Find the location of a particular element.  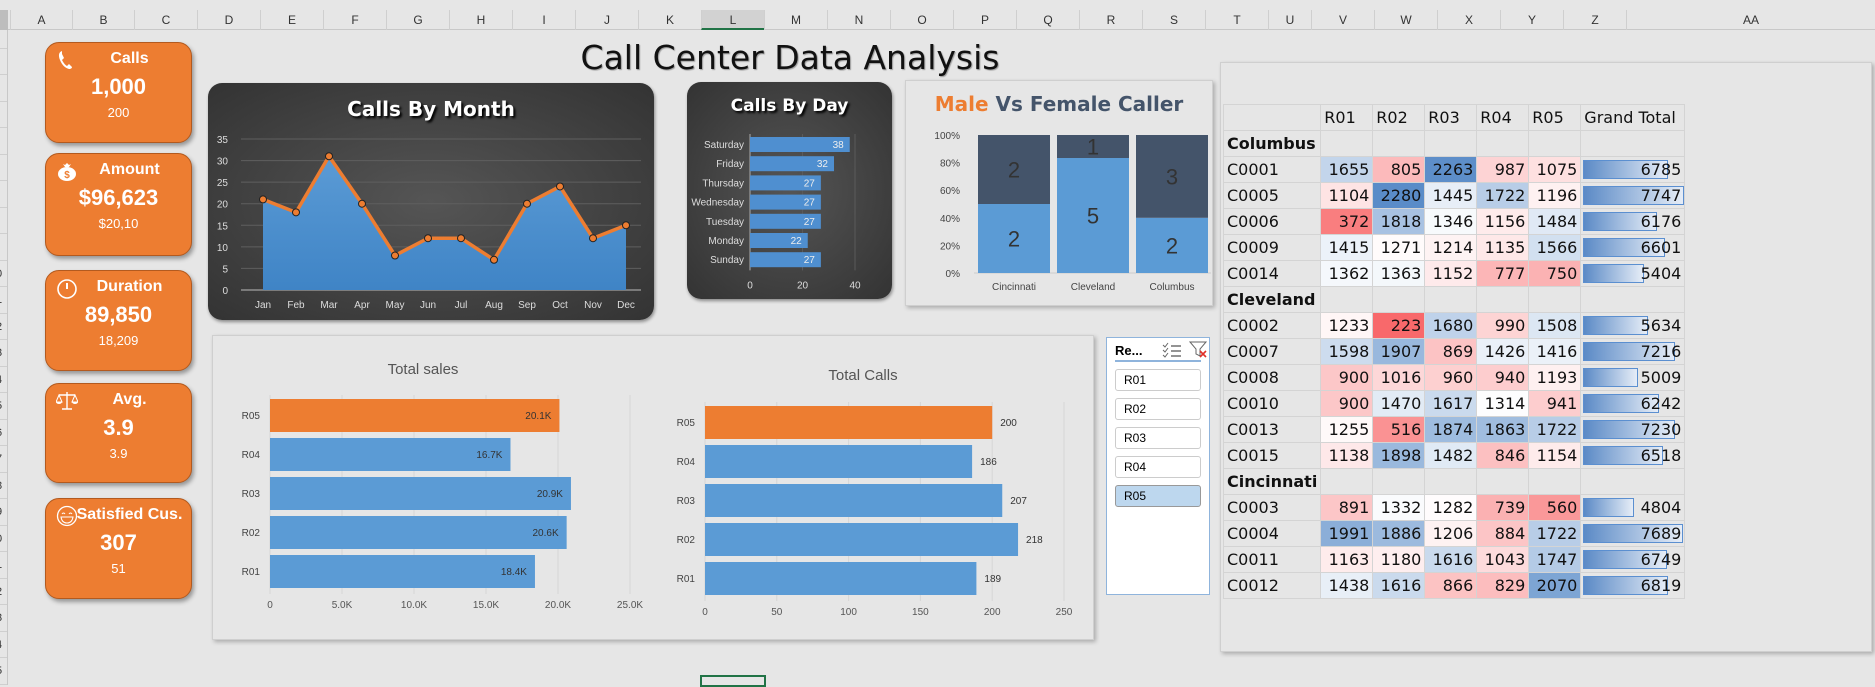

column-header-AA: AA is located at coordinates (1750, 20).